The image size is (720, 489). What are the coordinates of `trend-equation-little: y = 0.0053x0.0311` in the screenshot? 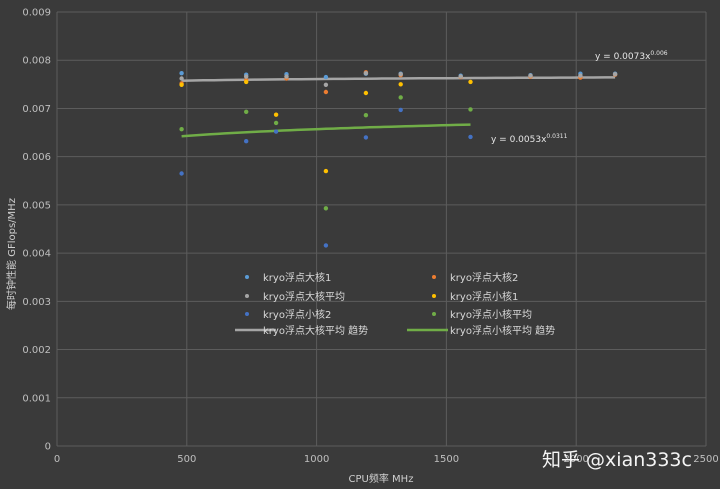 It's located at (529, 139).